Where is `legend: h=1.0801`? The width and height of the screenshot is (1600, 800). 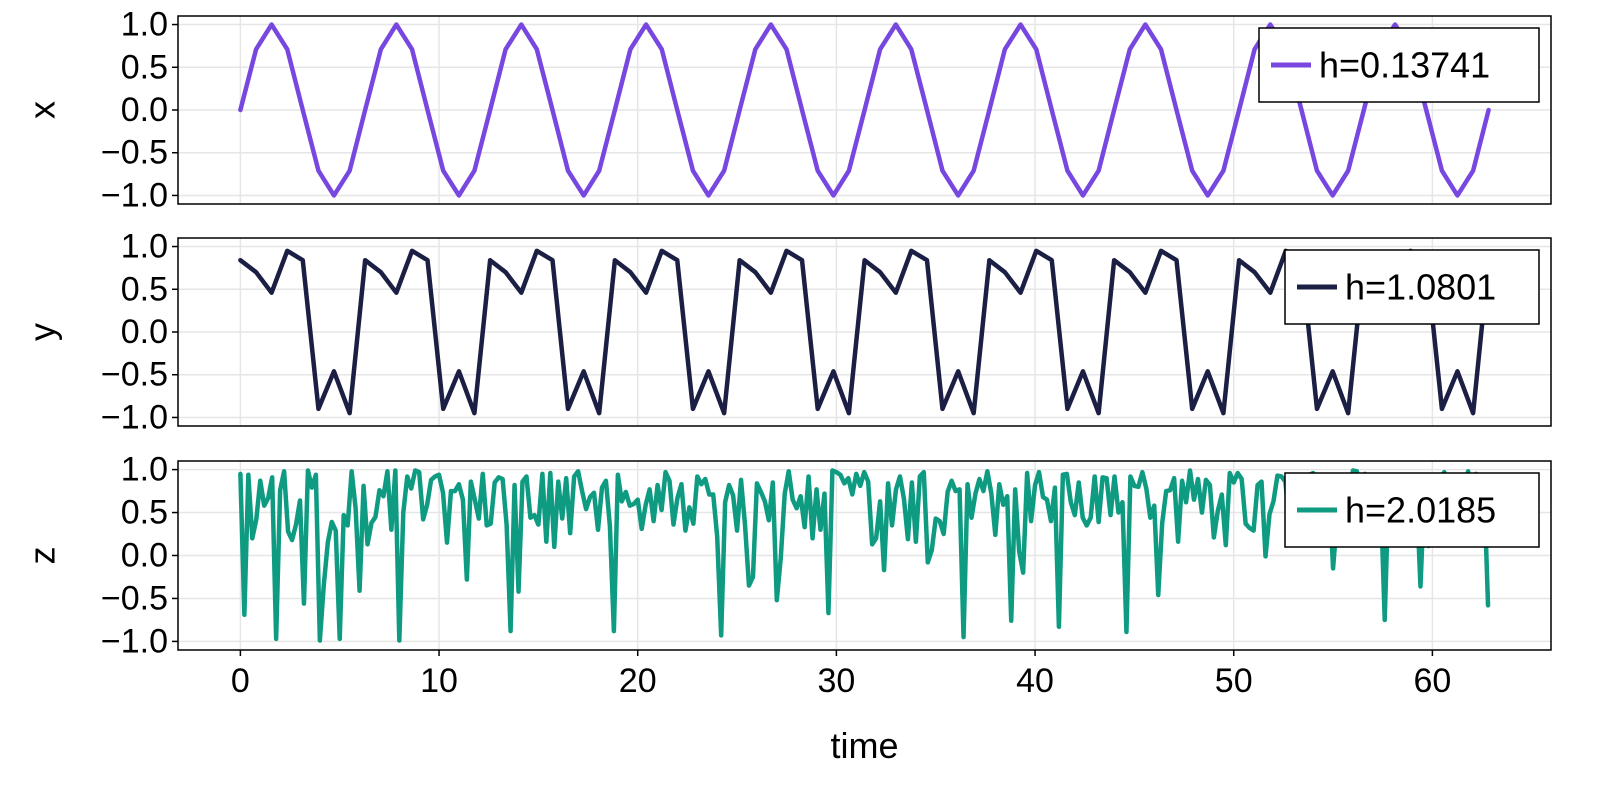 legend: h=1.0801 is located at coordinates (1412, 287).